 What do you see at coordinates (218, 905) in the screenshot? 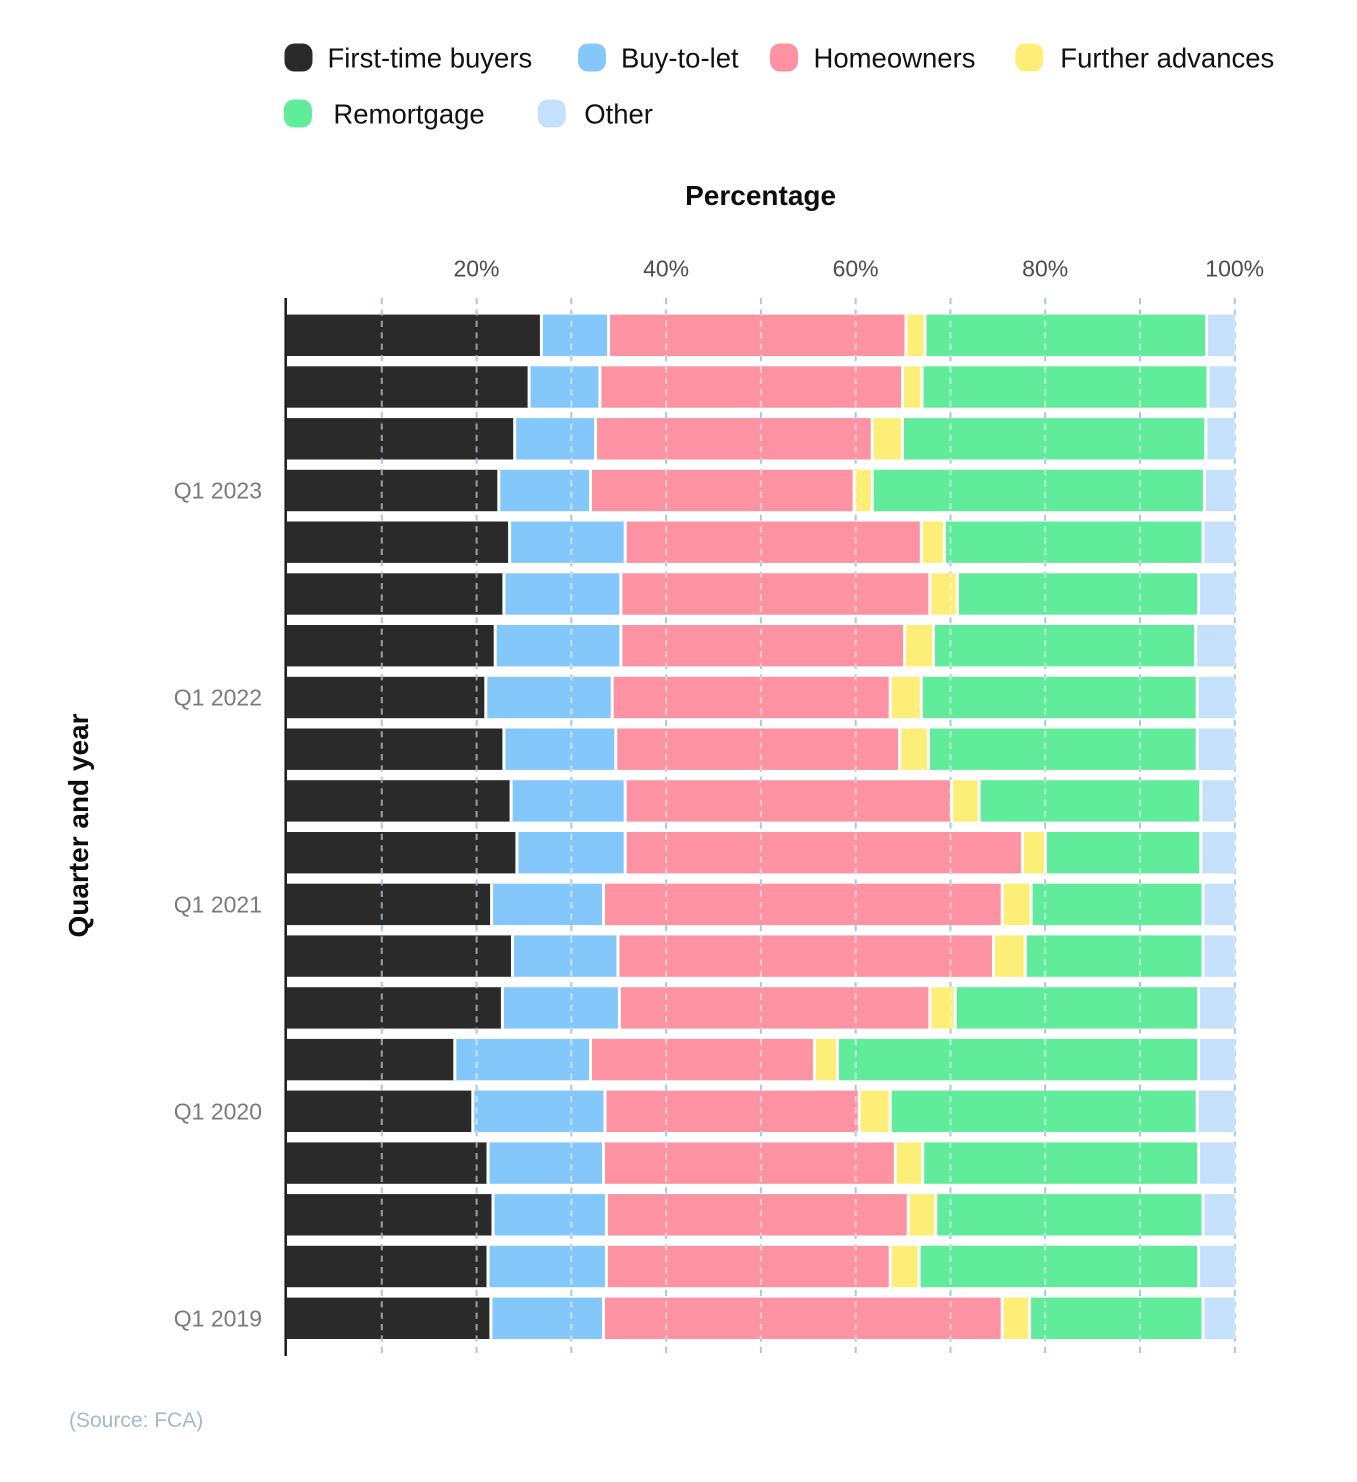
I see `svg-text: Q1 2021` at bounding box center [218, 905].